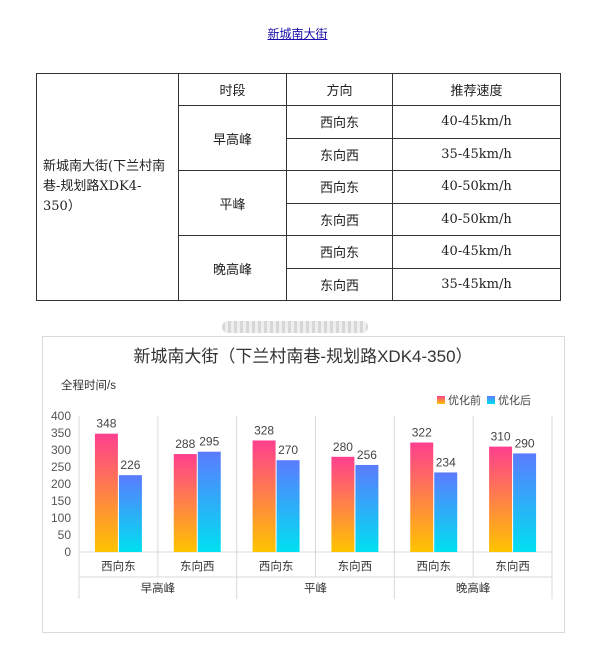  What do you see at coordinates (61, 501) in the screenshot?
I see `y-tick-label: 150` at bounding box center [61, 501].